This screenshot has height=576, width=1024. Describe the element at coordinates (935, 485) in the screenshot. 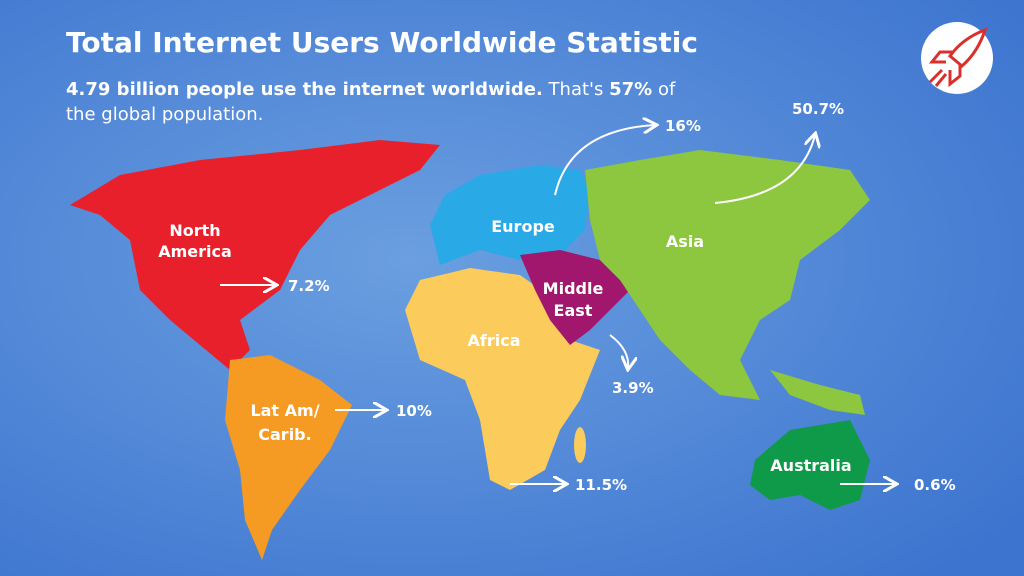

I see `region-share: 0.6%` at that location.